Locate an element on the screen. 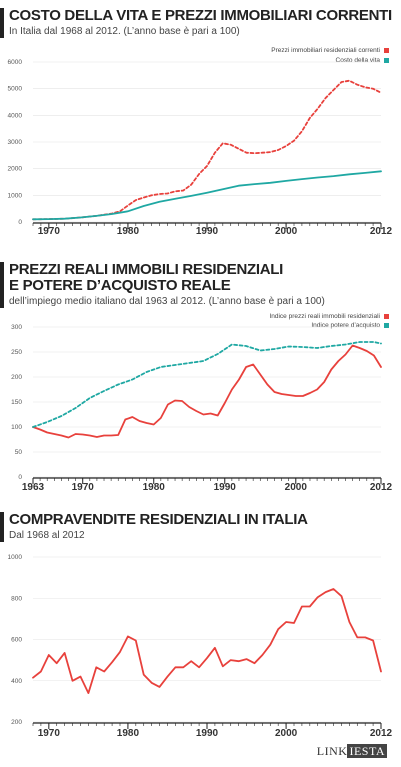  chart-2-legend-label-1: Indice potere d’acquisto is located at coordinates (345, 325).